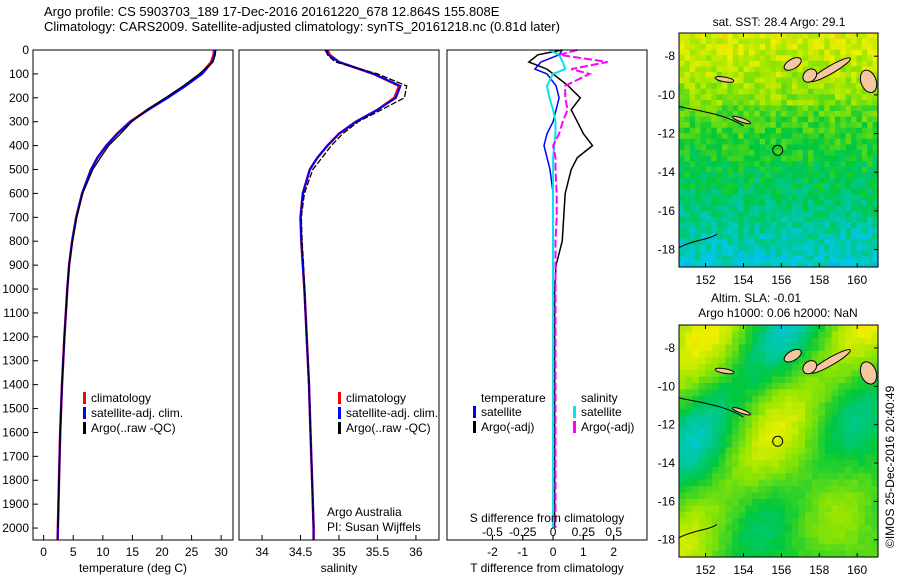 This screenshot has height=580, width=900. I want to click on land-mass, so click(792, 355).